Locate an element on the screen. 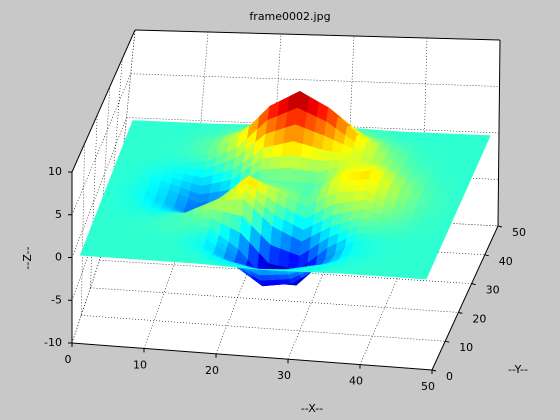 This screenshot has height=420, width=560. x-tick-label: 50 is located at coordinates (428, 386).